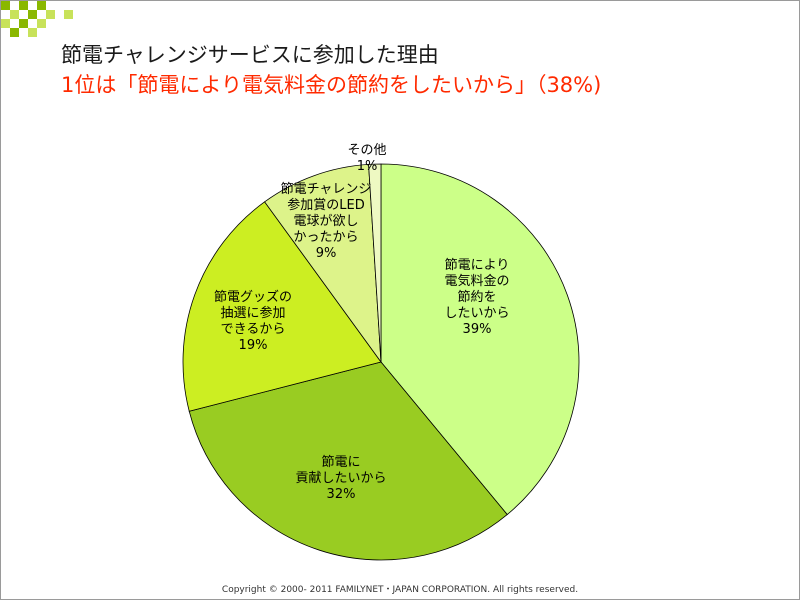  I want to click on slice-label: 節電グッズの抽選に参加できるから 19%, so click(253, 321).